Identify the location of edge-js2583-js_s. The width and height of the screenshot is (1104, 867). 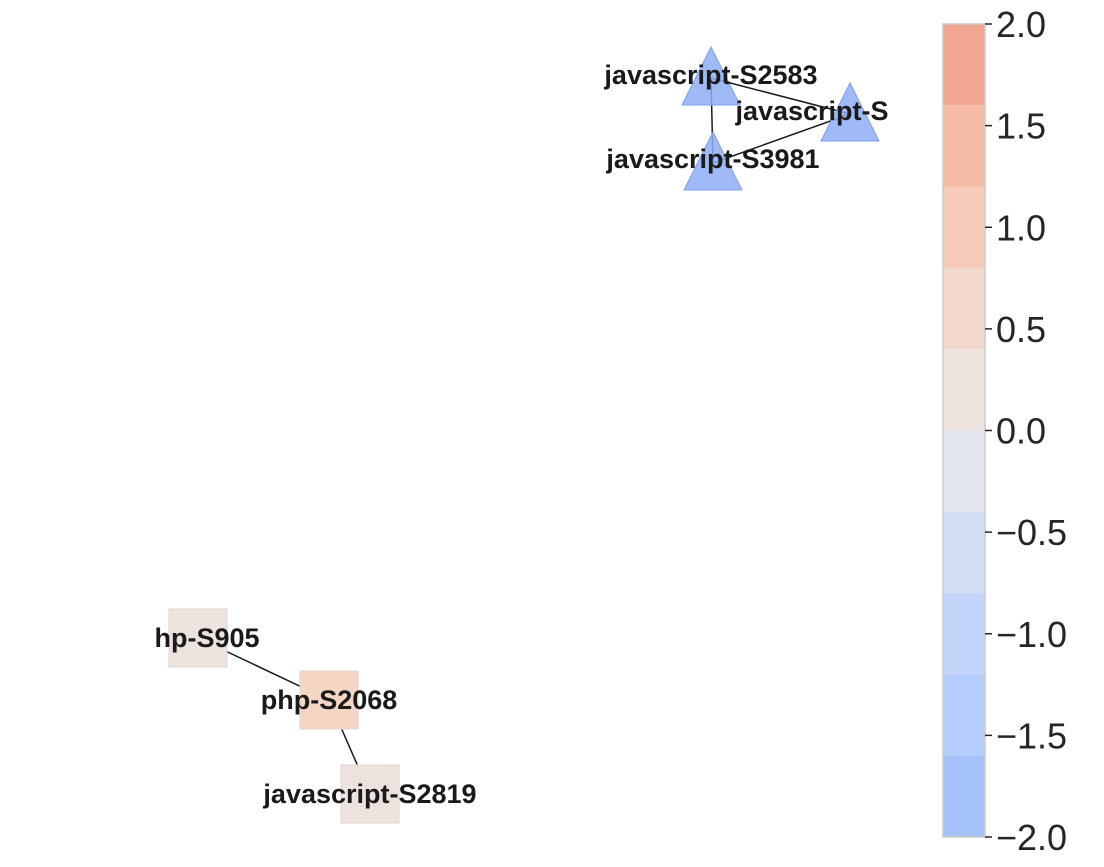
(780, 96).